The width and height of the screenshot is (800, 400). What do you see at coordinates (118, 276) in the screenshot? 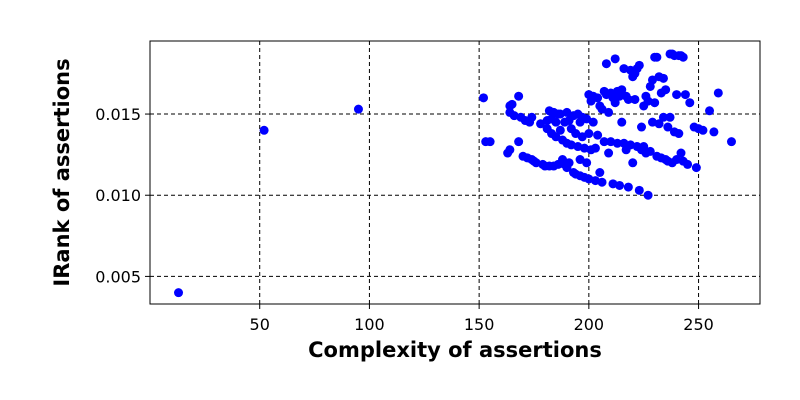
I see `y-tick-label: 0.005` at bounding box center [118, 276].